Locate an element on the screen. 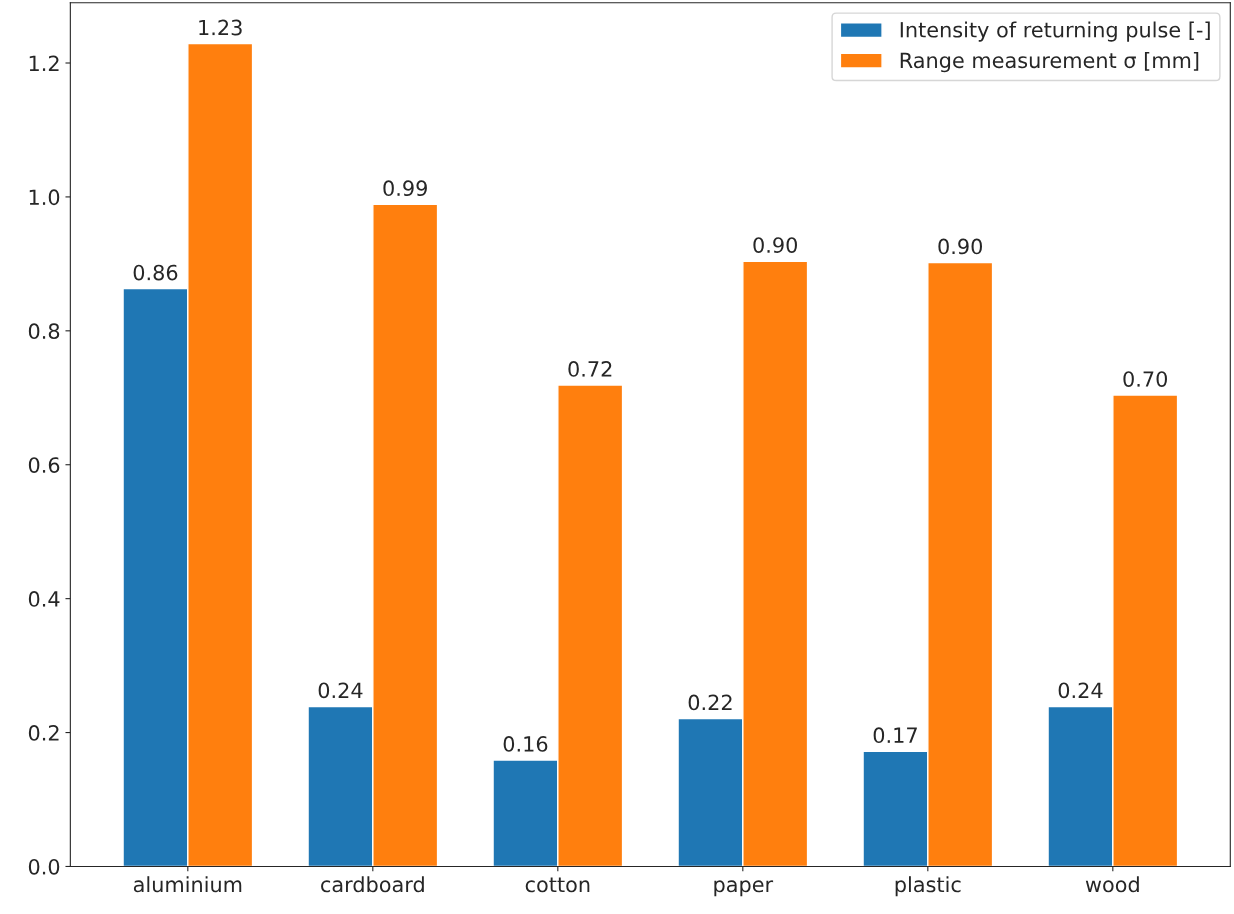  y-tick-label: 0.2 is located at coordinates (43, 733).